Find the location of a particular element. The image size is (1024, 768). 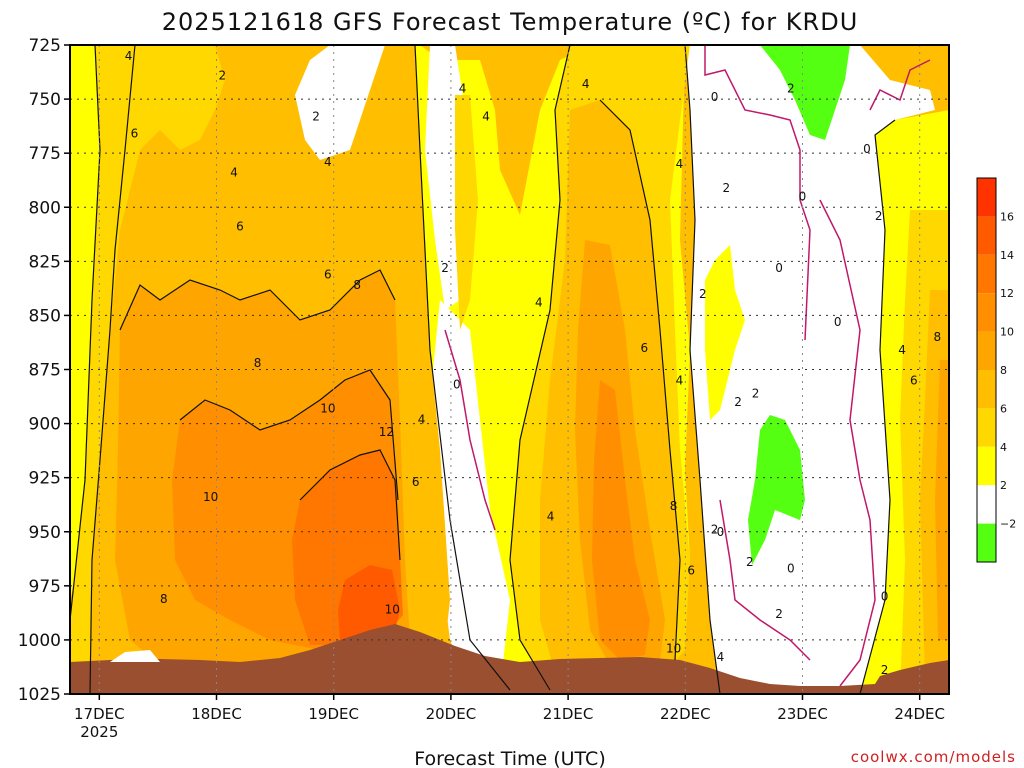

colorbar-frame is located at coordinates (986, 370).